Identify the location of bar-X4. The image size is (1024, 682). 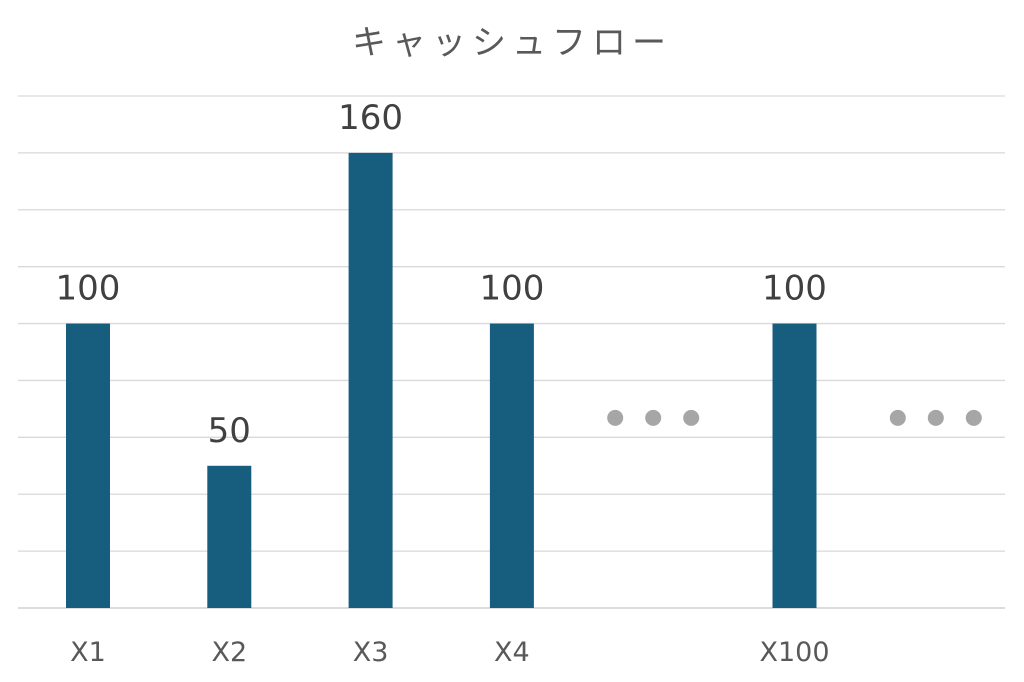
(511, 465).